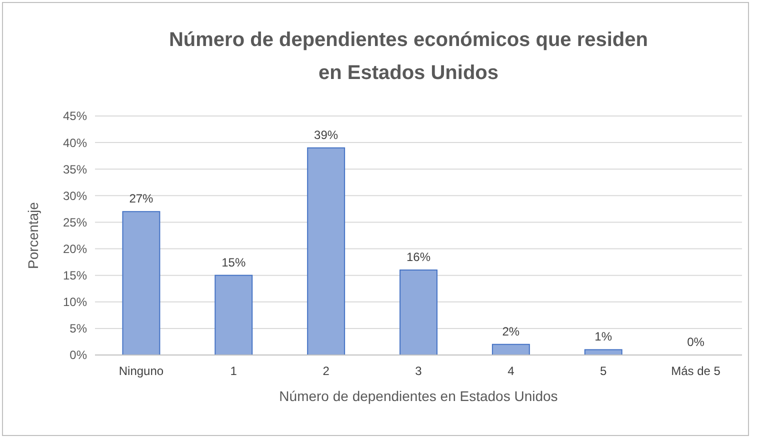 Image resolution: width=761 pixels, height=439 pixels. Describe the element at coordinates (33, 235) in the screenshot. I see `y-axis-title: Porcentaje` at that location.